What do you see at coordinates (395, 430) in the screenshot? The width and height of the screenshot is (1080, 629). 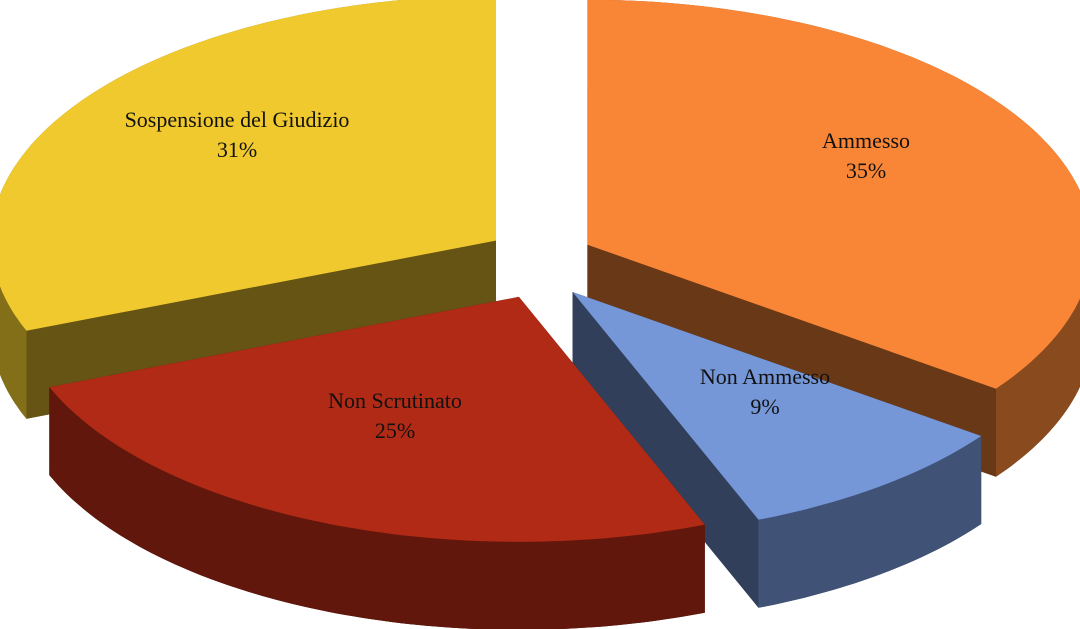 I see `slice-percent: 25%` at bounding box center [395, 430].